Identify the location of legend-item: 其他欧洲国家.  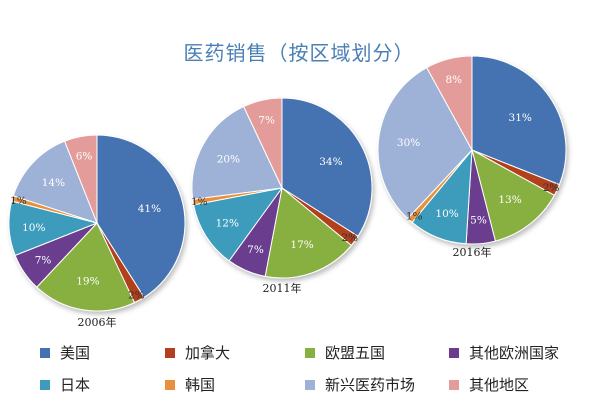
(504, 353).